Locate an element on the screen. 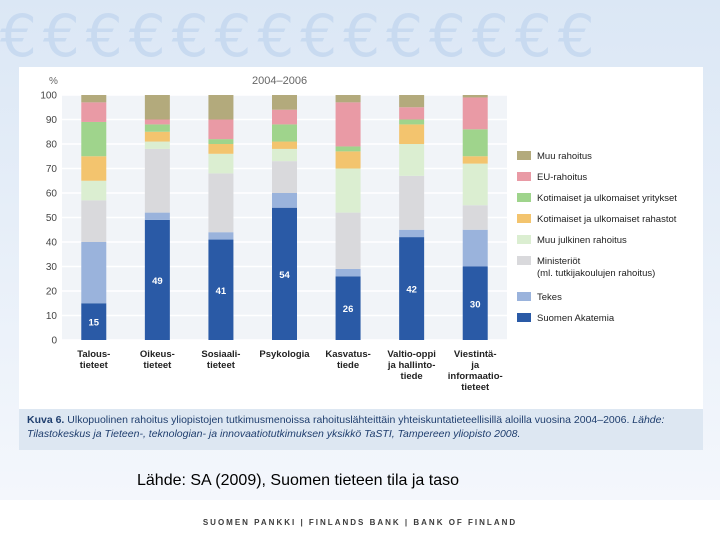  y-axis-unit: % is located at coordinates (53, 81).